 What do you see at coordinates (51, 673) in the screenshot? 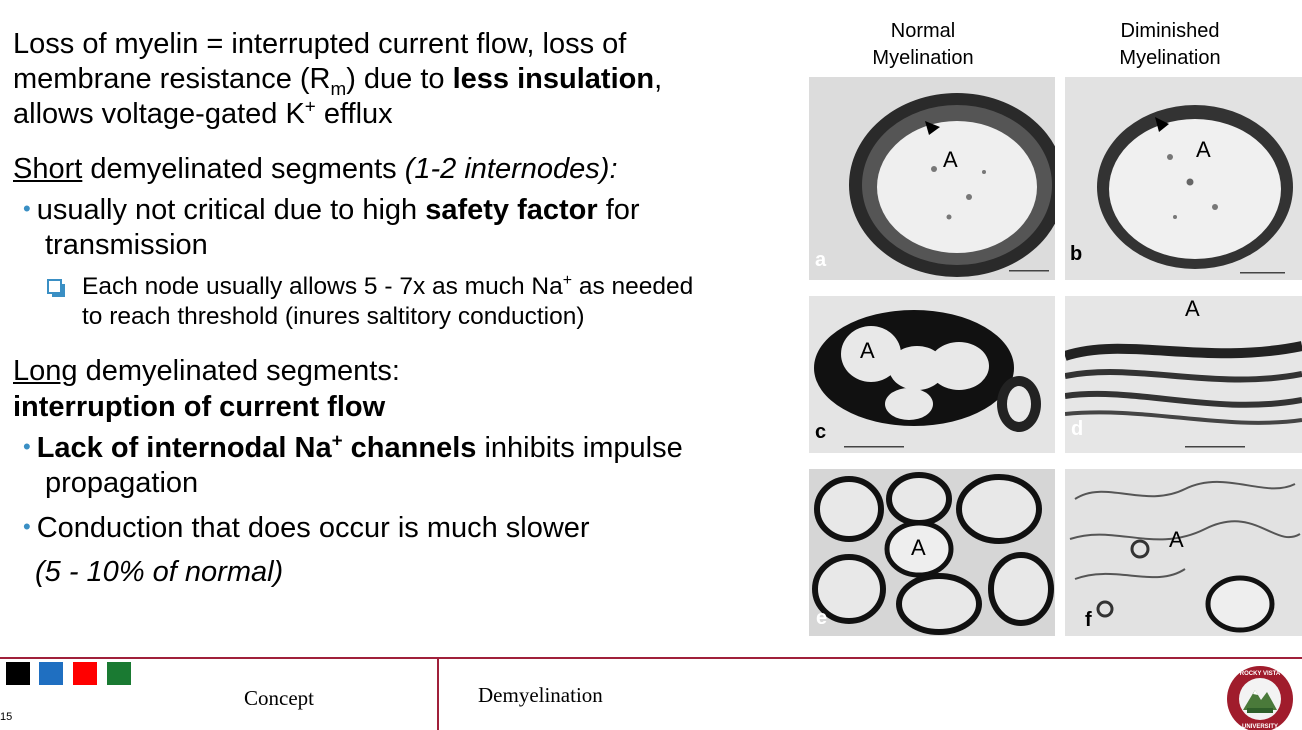
I see `color-swatch-blue` at bounding box center [51, 673].